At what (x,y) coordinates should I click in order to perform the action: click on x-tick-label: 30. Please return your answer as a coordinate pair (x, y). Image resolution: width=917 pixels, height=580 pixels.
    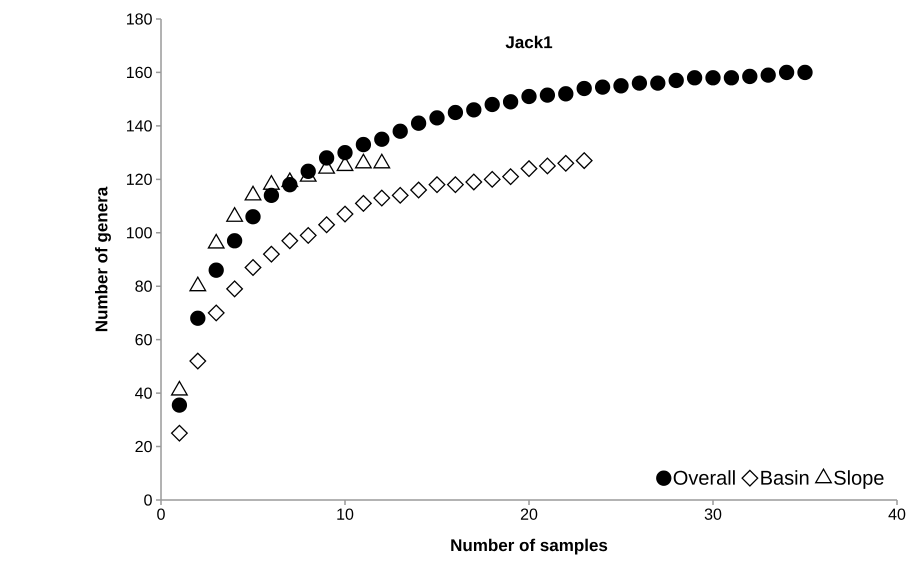
    Looking at the image, I should click on (713, 514).